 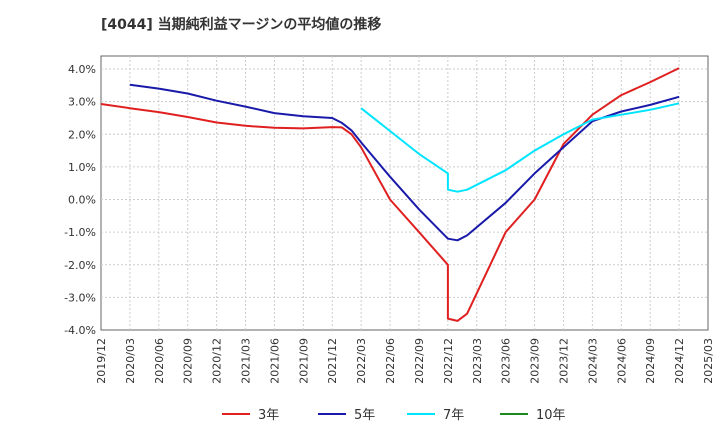 I want to click on y-tick-label: 0.0%, so click(x=82, y=200).